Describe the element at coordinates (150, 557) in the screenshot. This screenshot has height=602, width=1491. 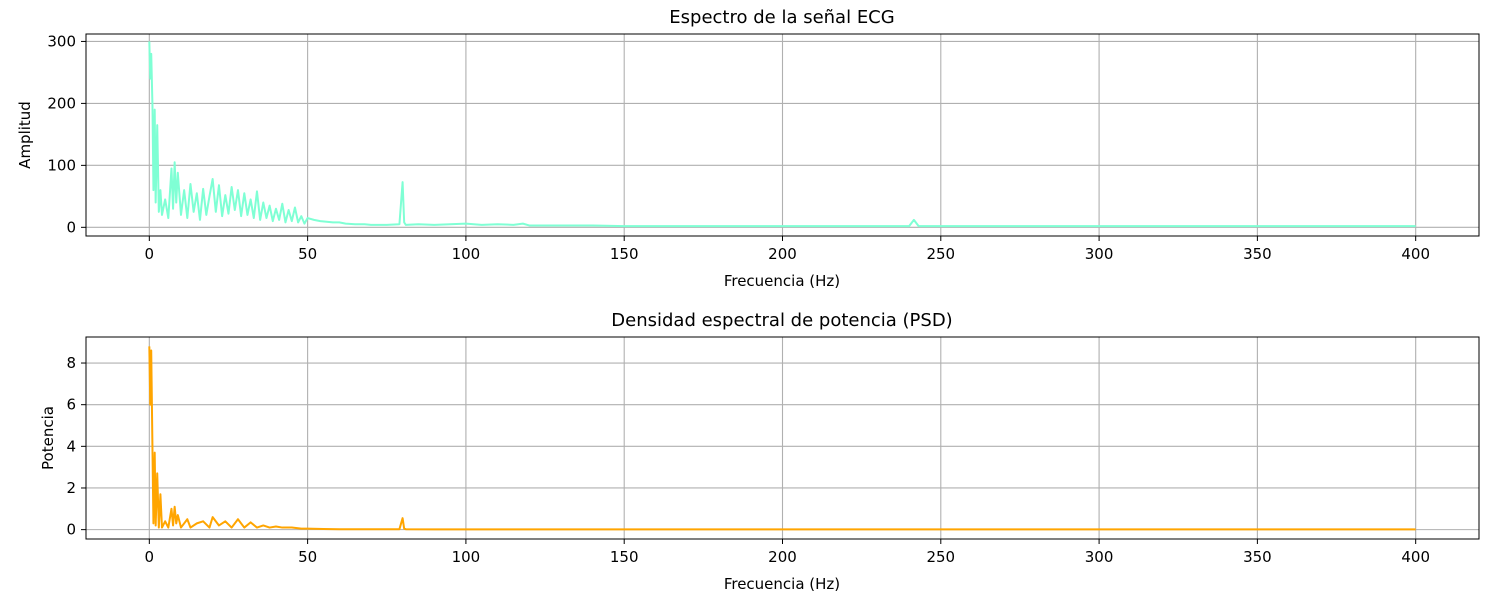
I see `psd-xtick-label: 0` at that location.